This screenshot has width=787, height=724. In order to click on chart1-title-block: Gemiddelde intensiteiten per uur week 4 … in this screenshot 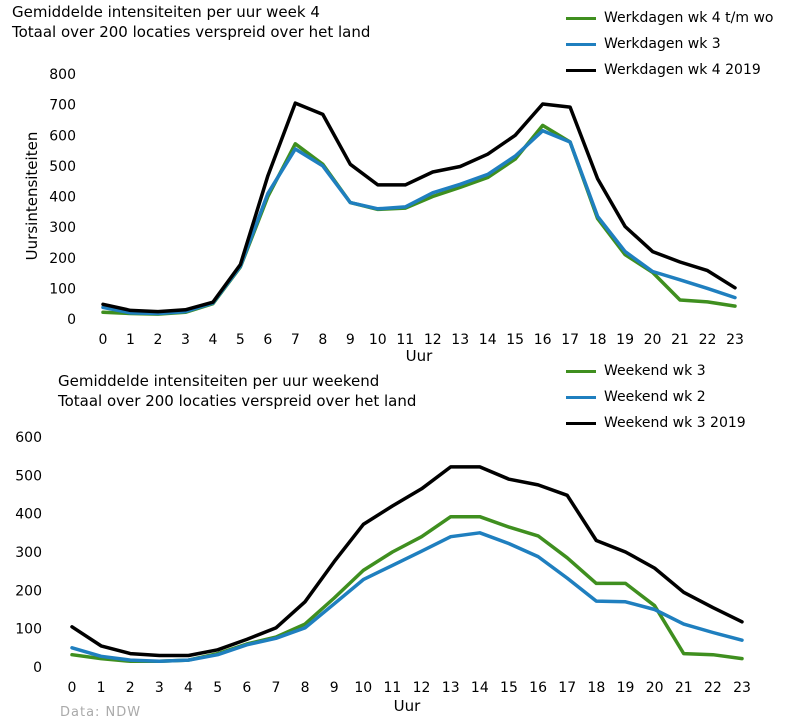, I will do `click(191, 22)`.